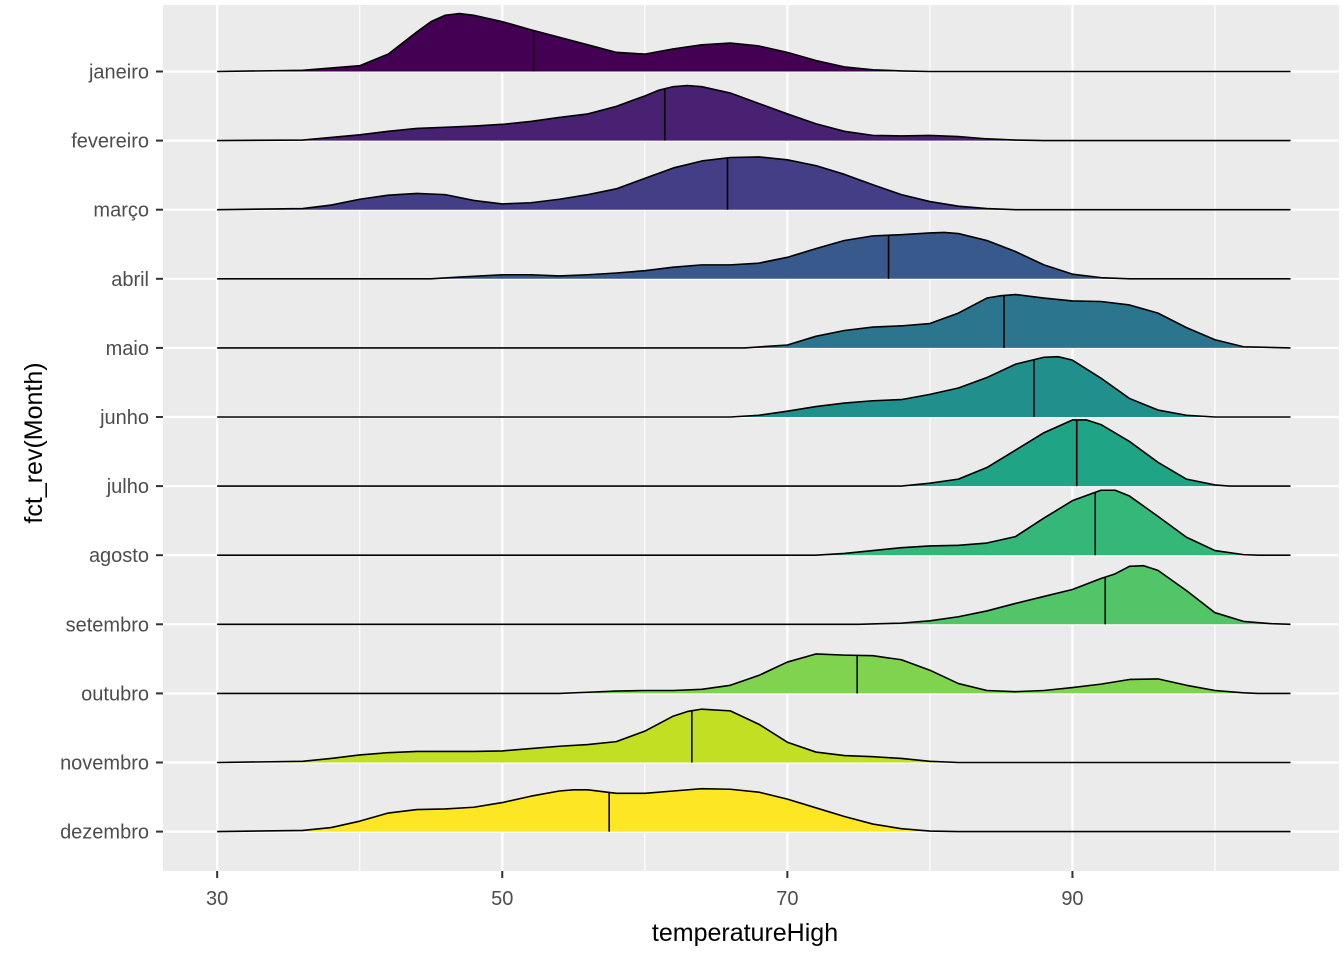  What do you see at coordinates (127, 487) in the screenshot?
I see `y-tick-label: julho` at bounding box center [127, 487].